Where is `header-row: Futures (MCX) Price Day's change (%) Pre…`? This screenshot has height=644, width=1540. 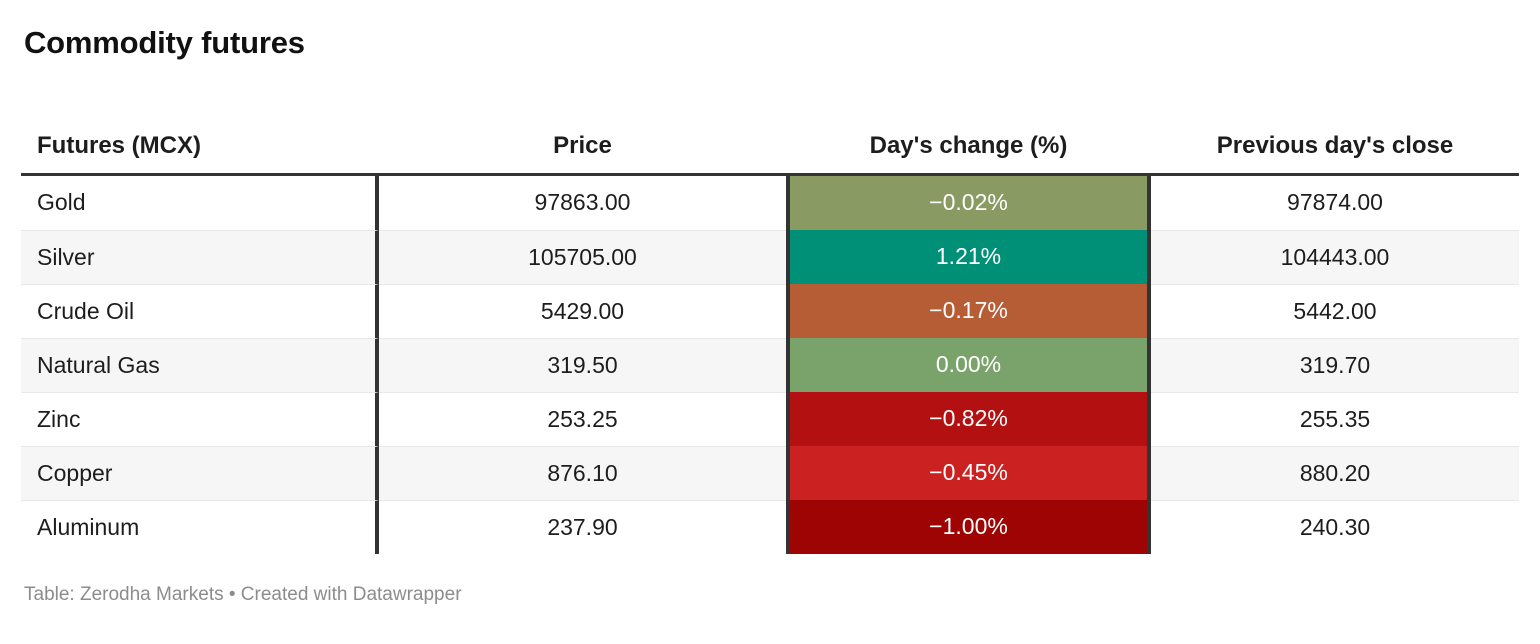
header-row: Futures (MCX) Price Day's change (%) Pre… is located at coordinates (770, 148).